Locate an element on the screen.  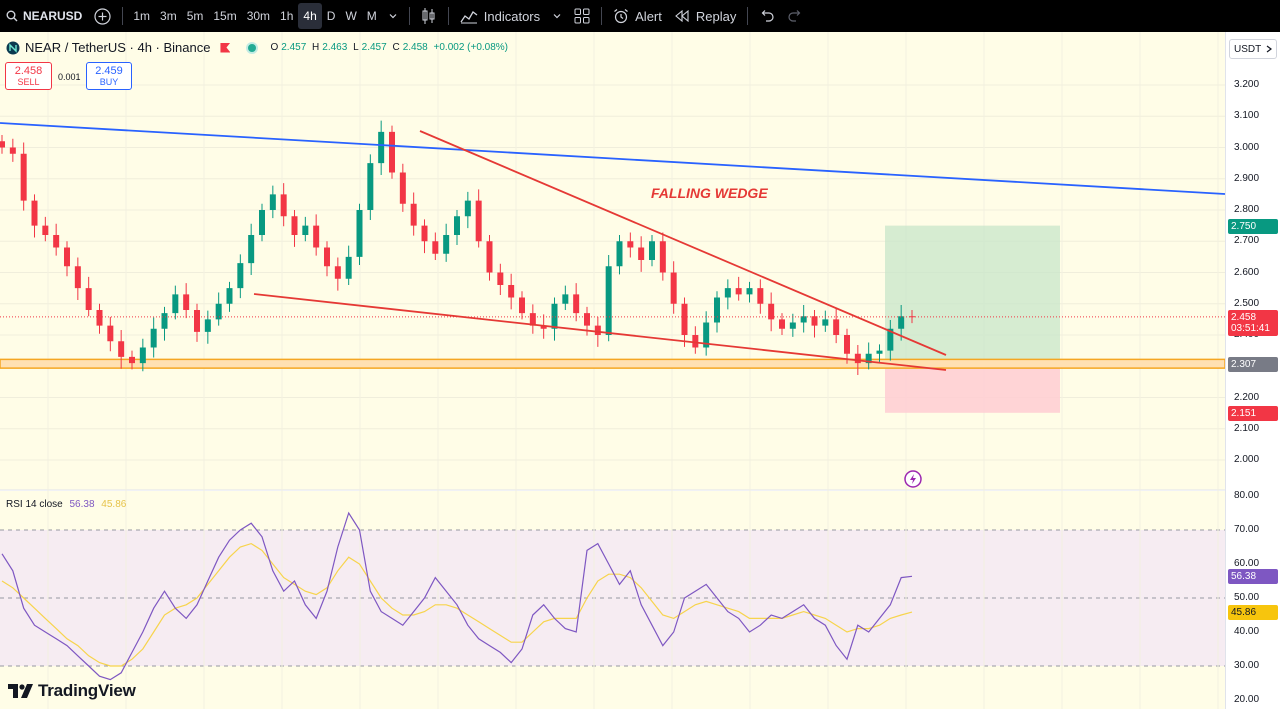
replay-button: Replay is located at coordinates (705, 16).